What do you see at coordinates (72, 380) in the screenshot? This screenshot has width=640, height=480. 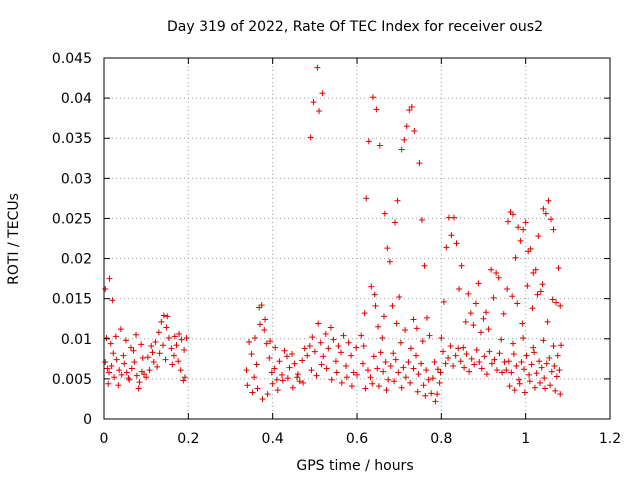 I see `y-tick-label: 0.005` at bounding box center [72, 380].